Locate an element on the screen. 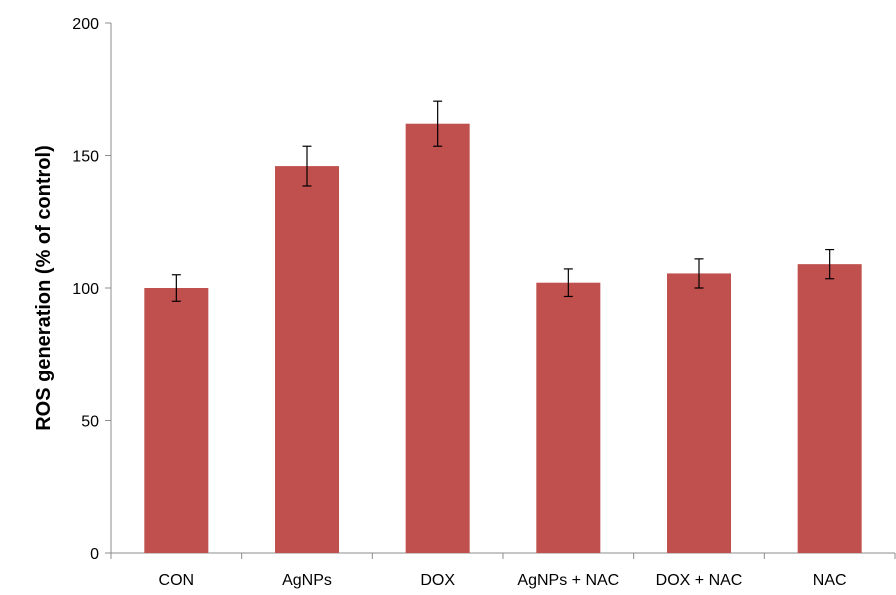 This screenshot has width=896, height=595. y-axis-title: ROS generation (% of control) is located at coordinates (44, 288).